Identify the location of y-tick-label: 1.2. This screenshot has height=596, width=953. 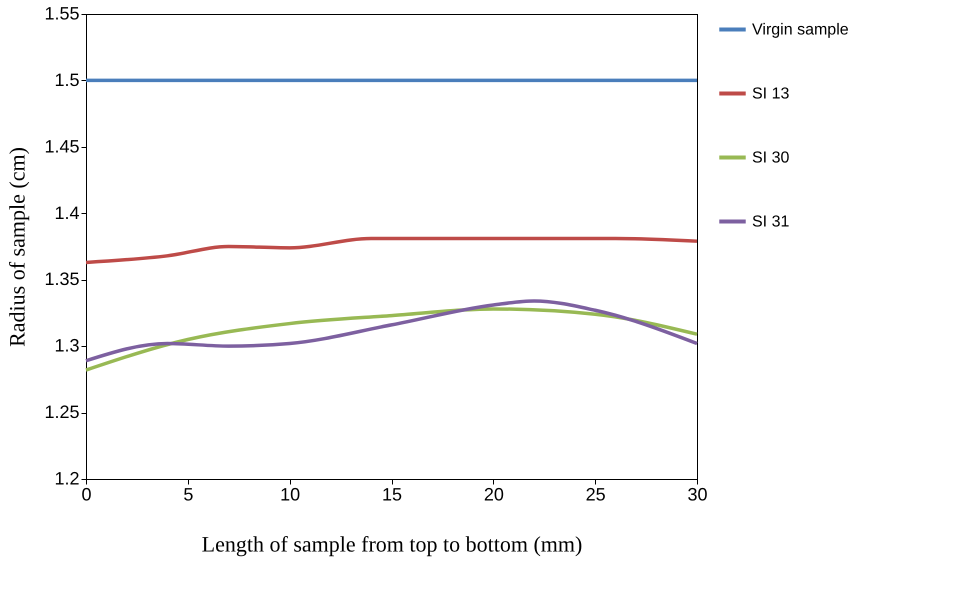
(67, 478).